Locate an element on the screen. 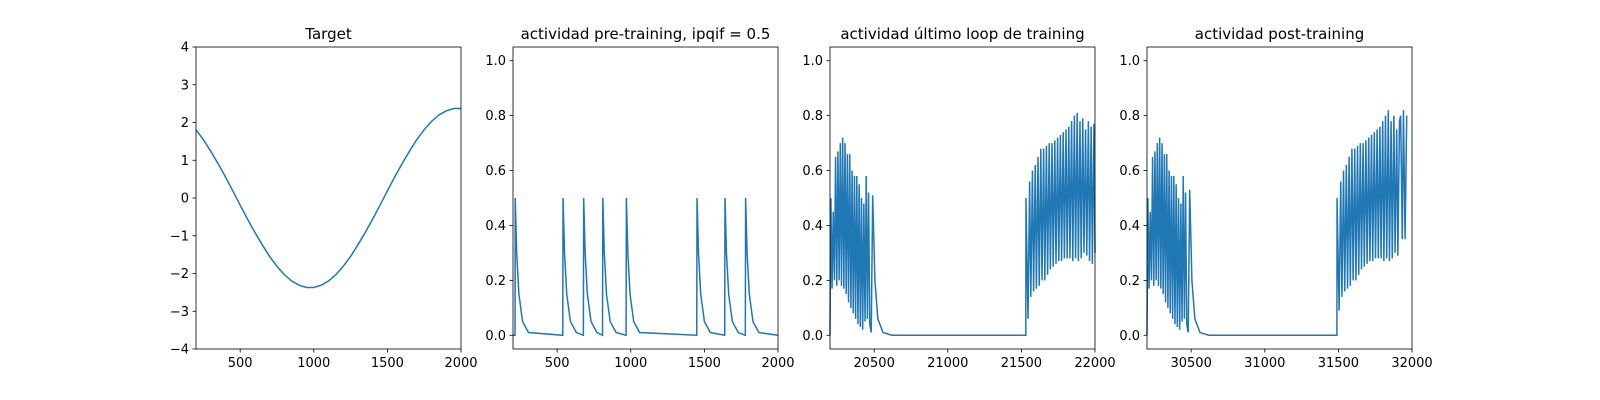  y-tick-label: 4 is located at coordinates (185, 48).